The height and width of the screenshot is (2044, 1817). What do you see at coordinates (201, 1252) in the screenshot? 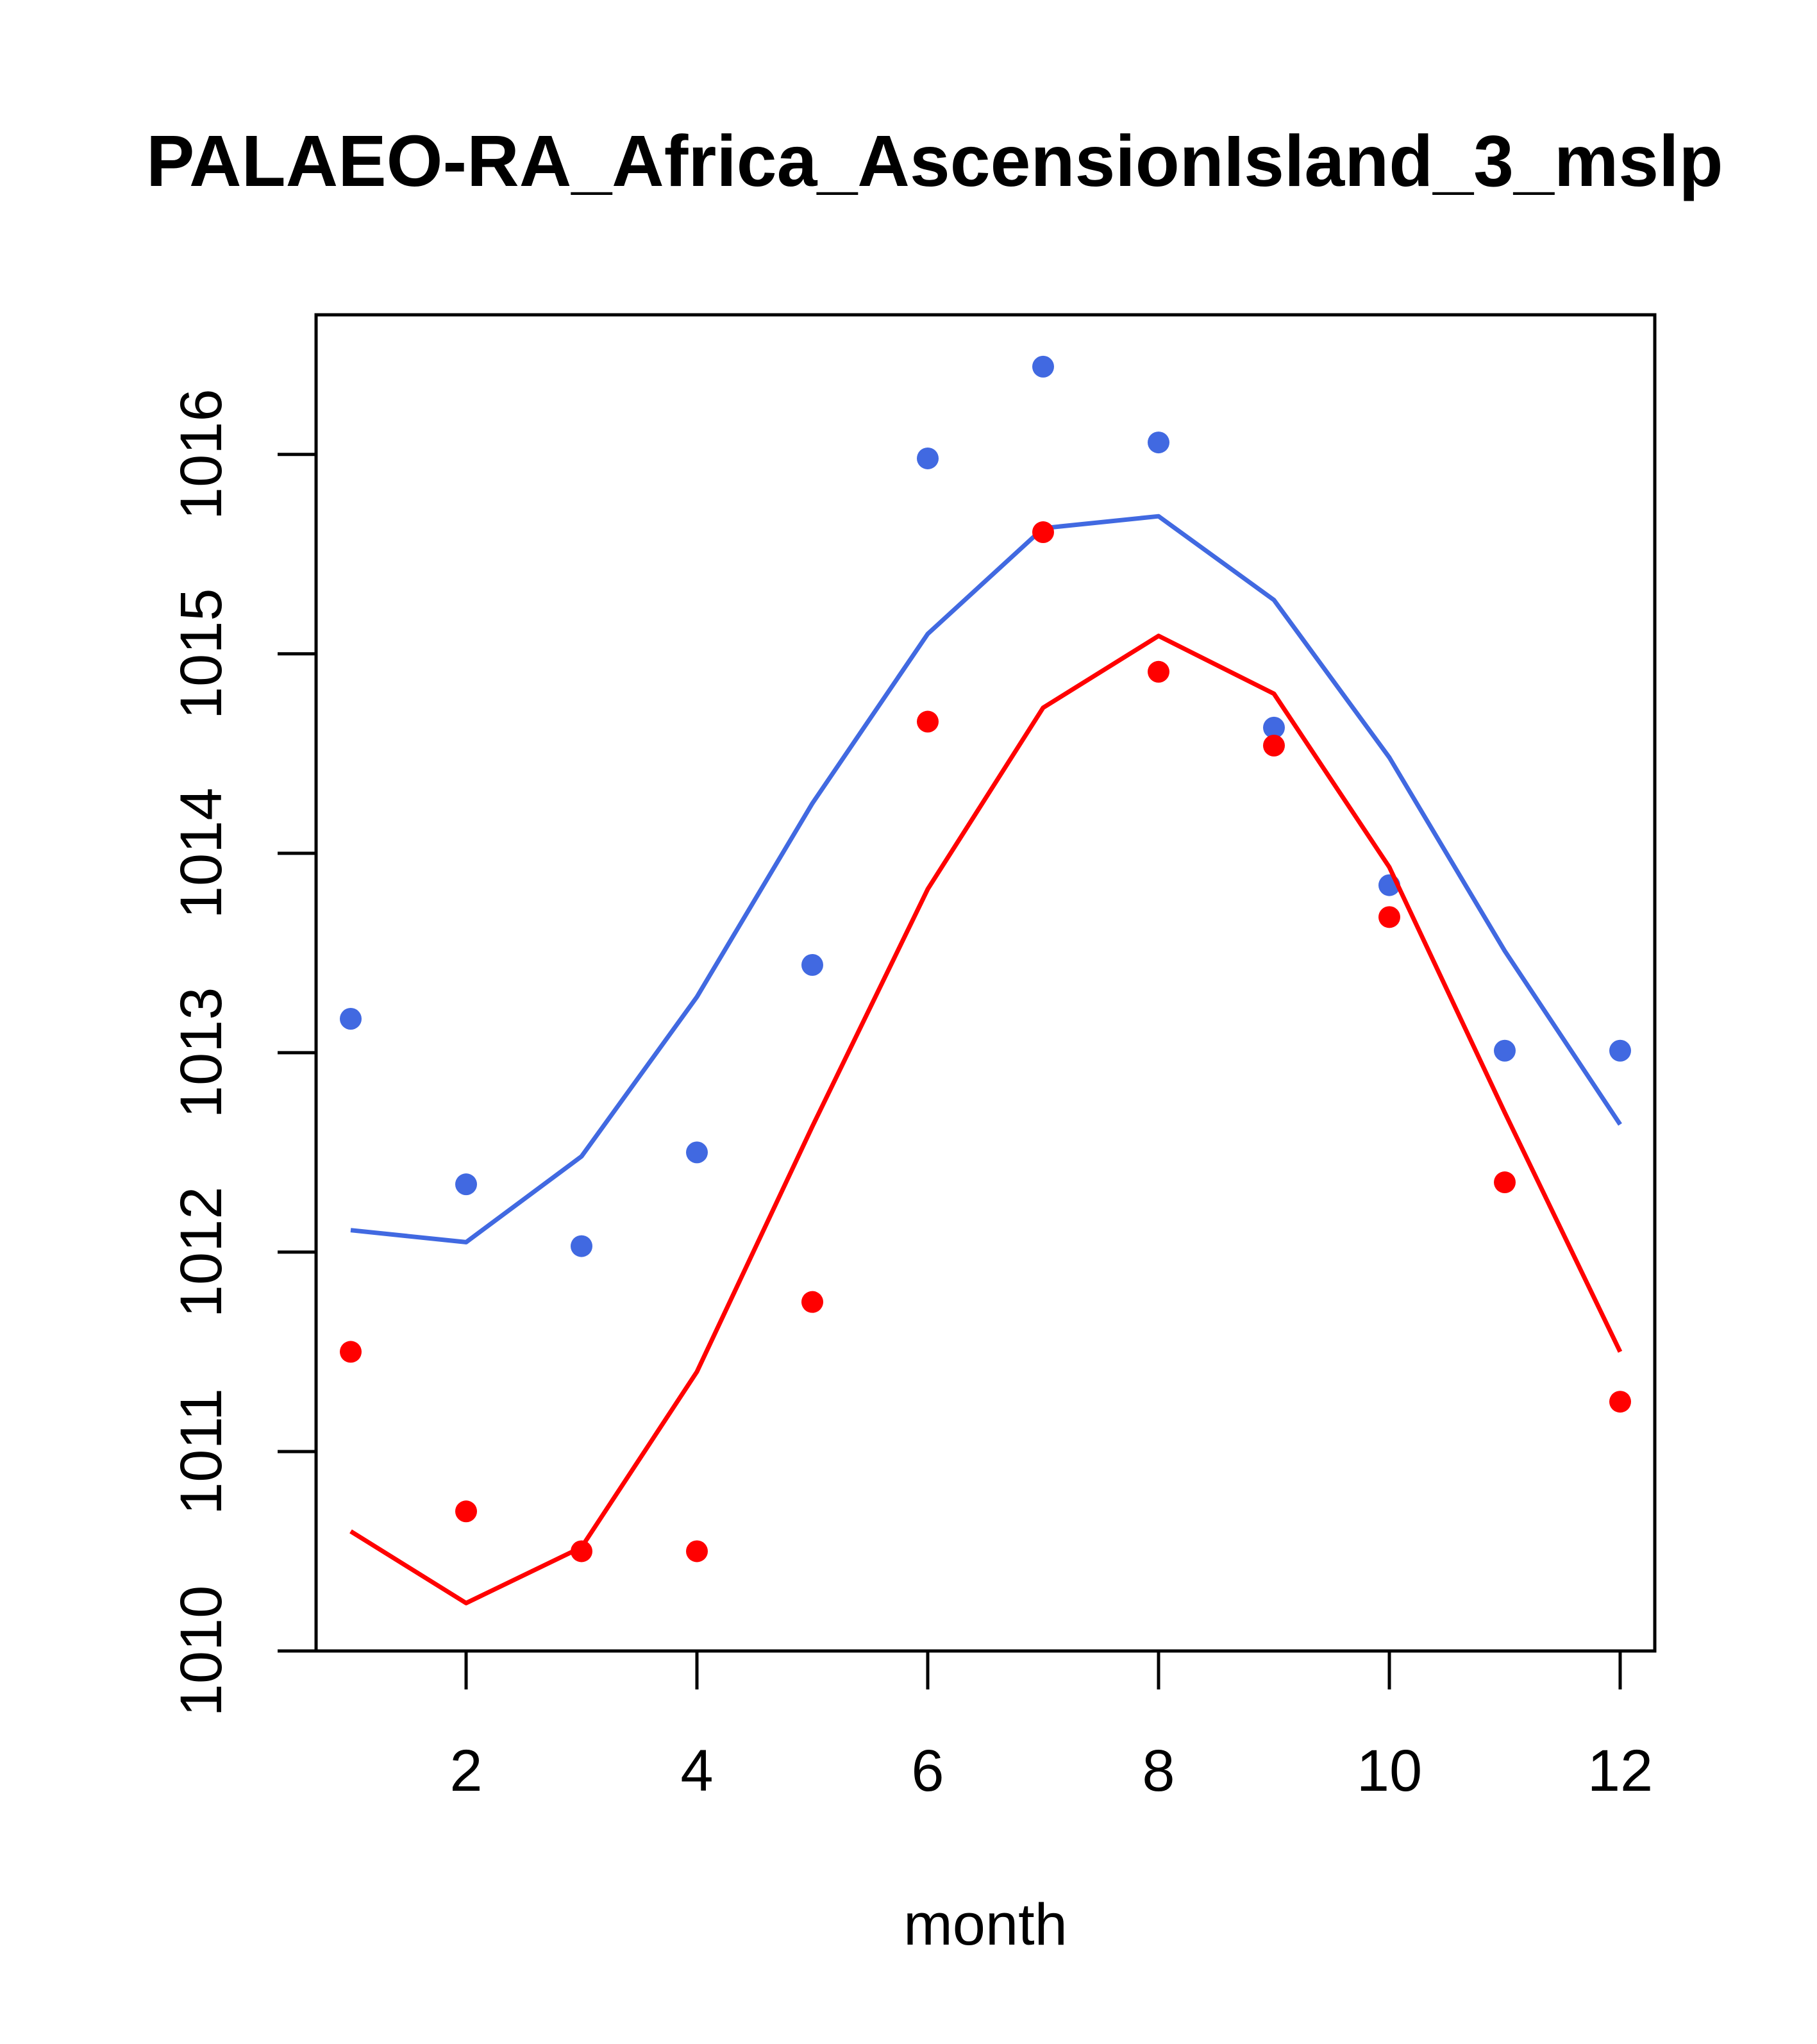
I see `y-tick-label: 1012` at bounding box center [201, 1252].